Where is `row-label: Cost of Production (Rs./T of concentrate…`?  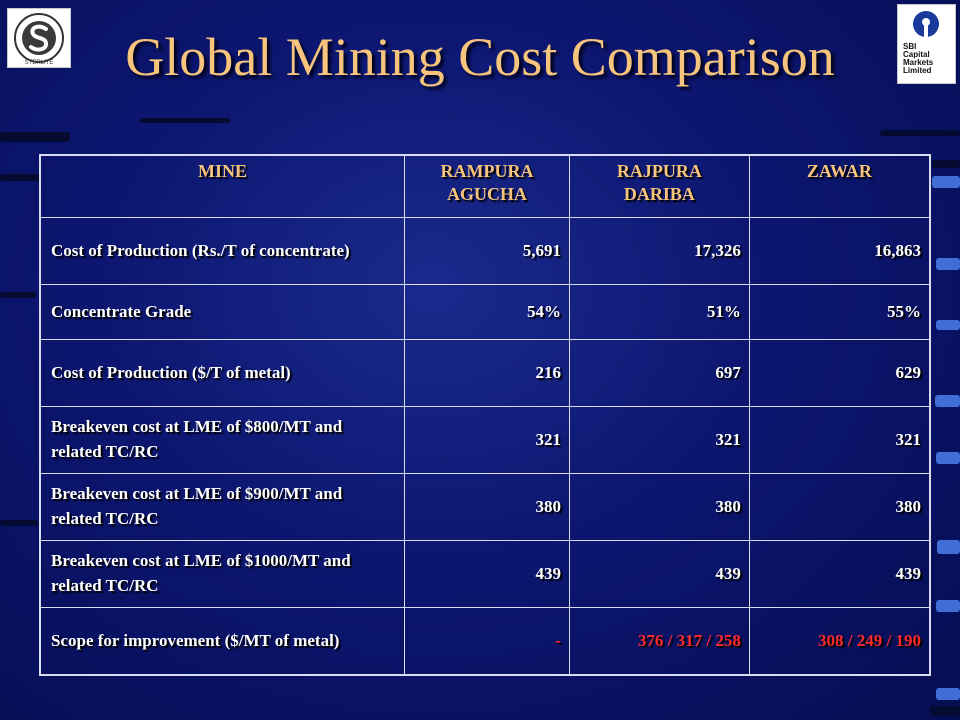
row-label: Cost of Production (Rs./T of concentrate… is located at coordinates (222, 251).